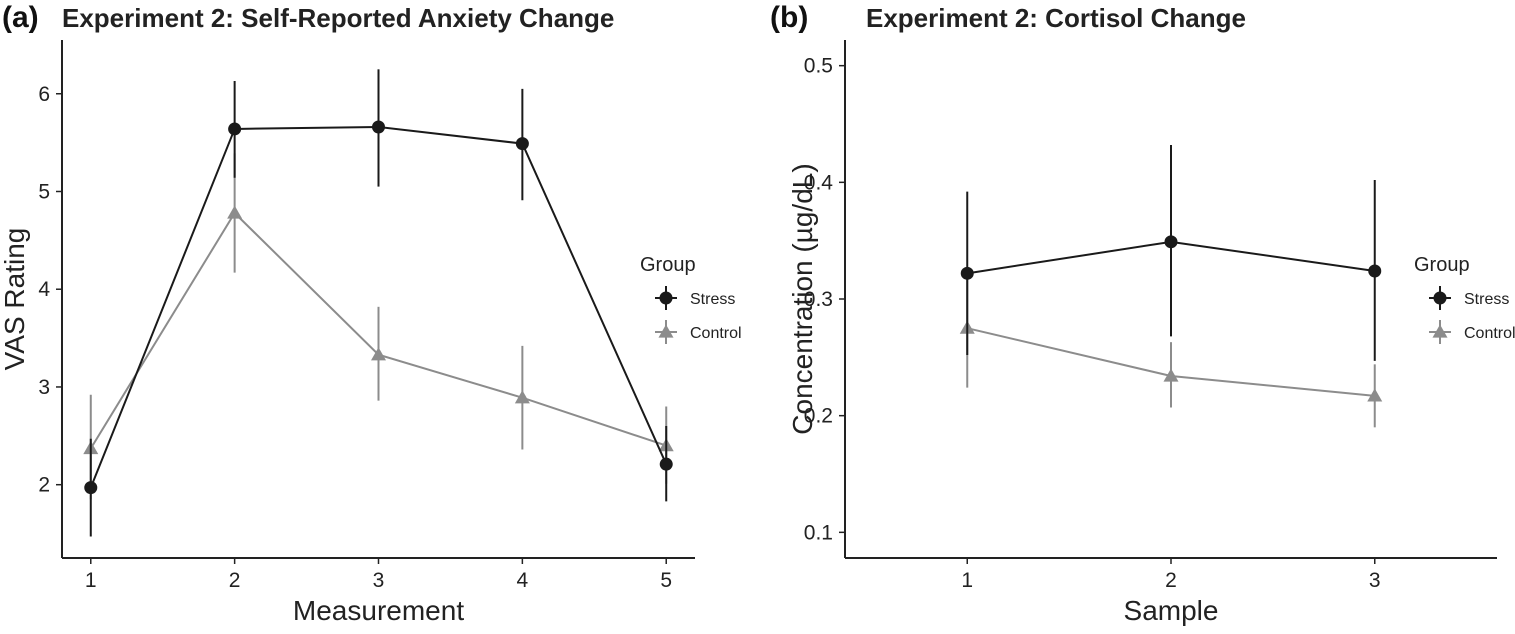  I want to click on y-axis-title: VAS Rating, so click(15, 299).